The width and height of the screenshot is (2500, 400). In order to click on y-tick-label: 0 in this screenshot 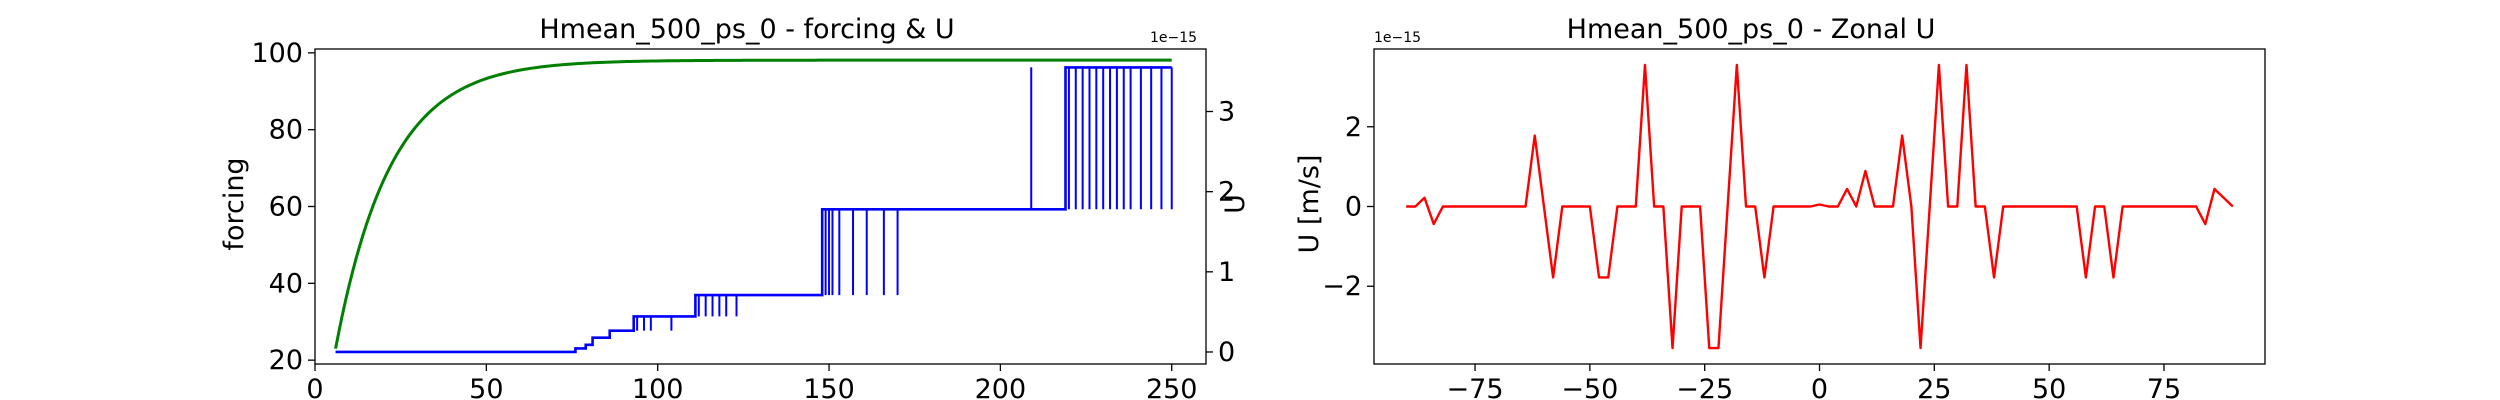, I will do `click(1353, 207)`.